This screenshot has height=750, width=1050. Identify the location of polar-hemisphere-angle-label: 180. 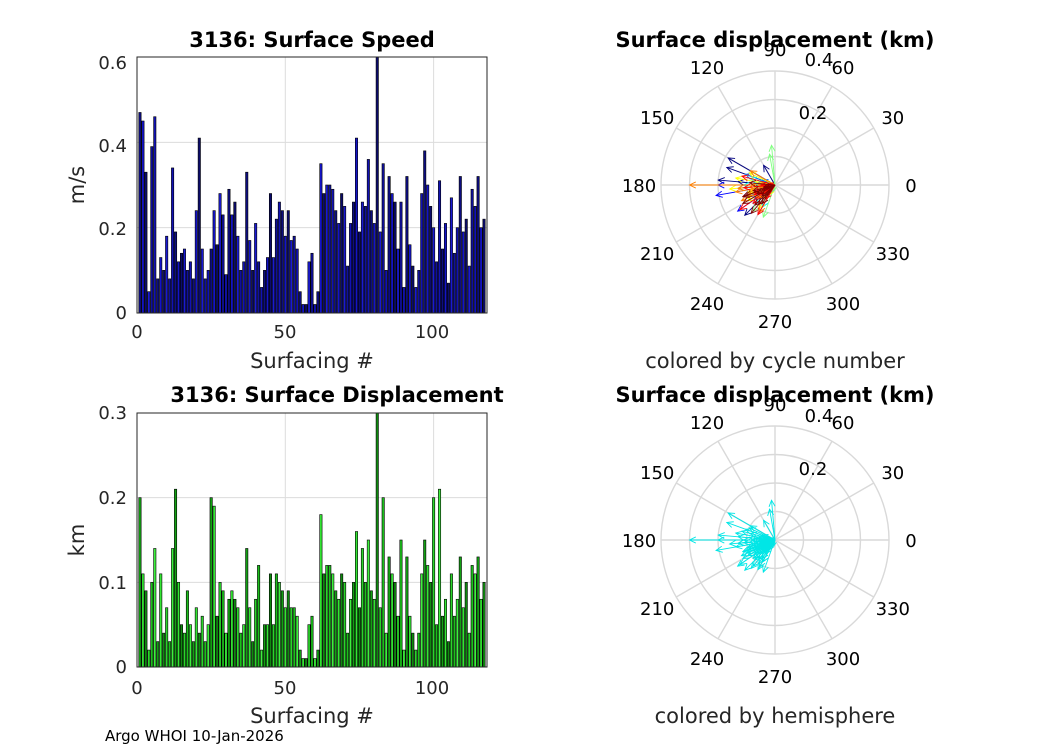
(639, 541).